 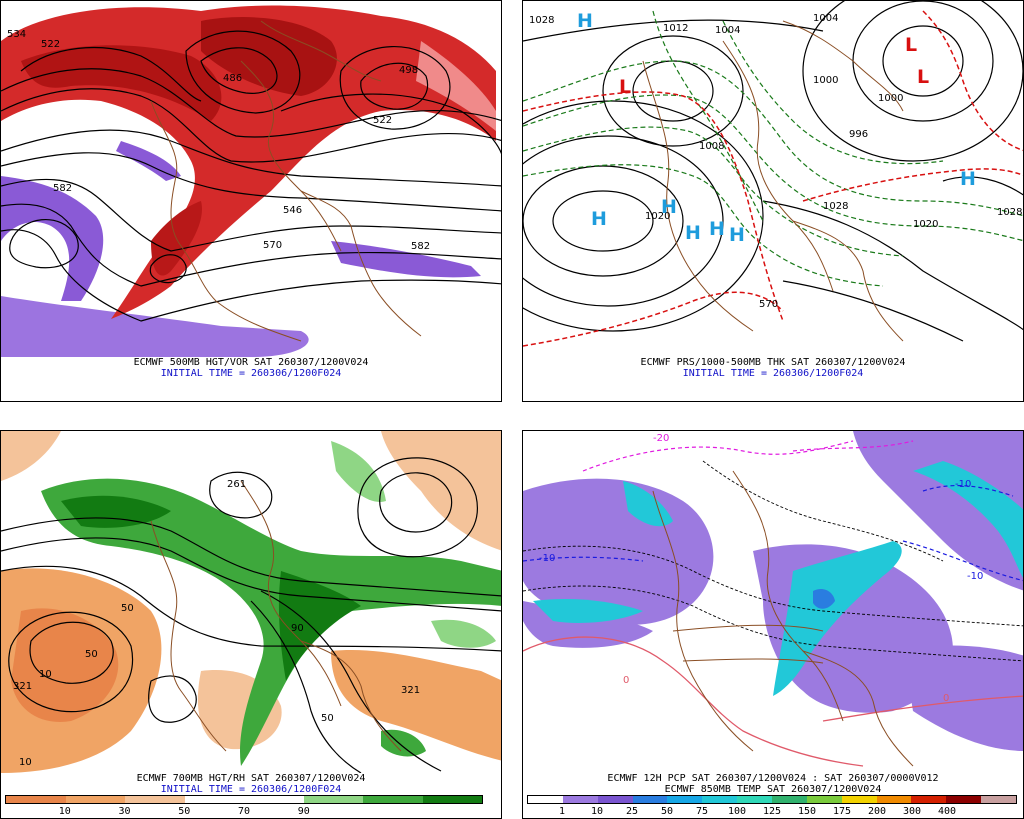 What do you see at coordinates (947, 811) in the screenshot?
I see `colorbar-tick-label: 400` at bounding box center [947, 811].